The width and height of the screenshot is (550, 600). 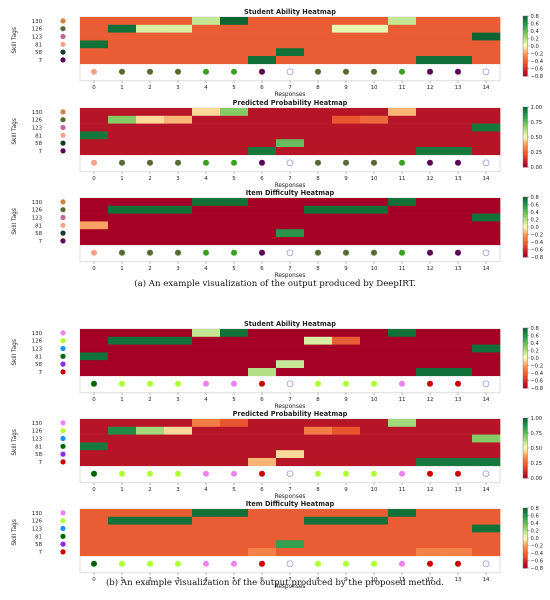 What do you see at coordinates (63, 423) in the screenshot?
I see `skill-tag-marker` at bounding box center [63, 423].